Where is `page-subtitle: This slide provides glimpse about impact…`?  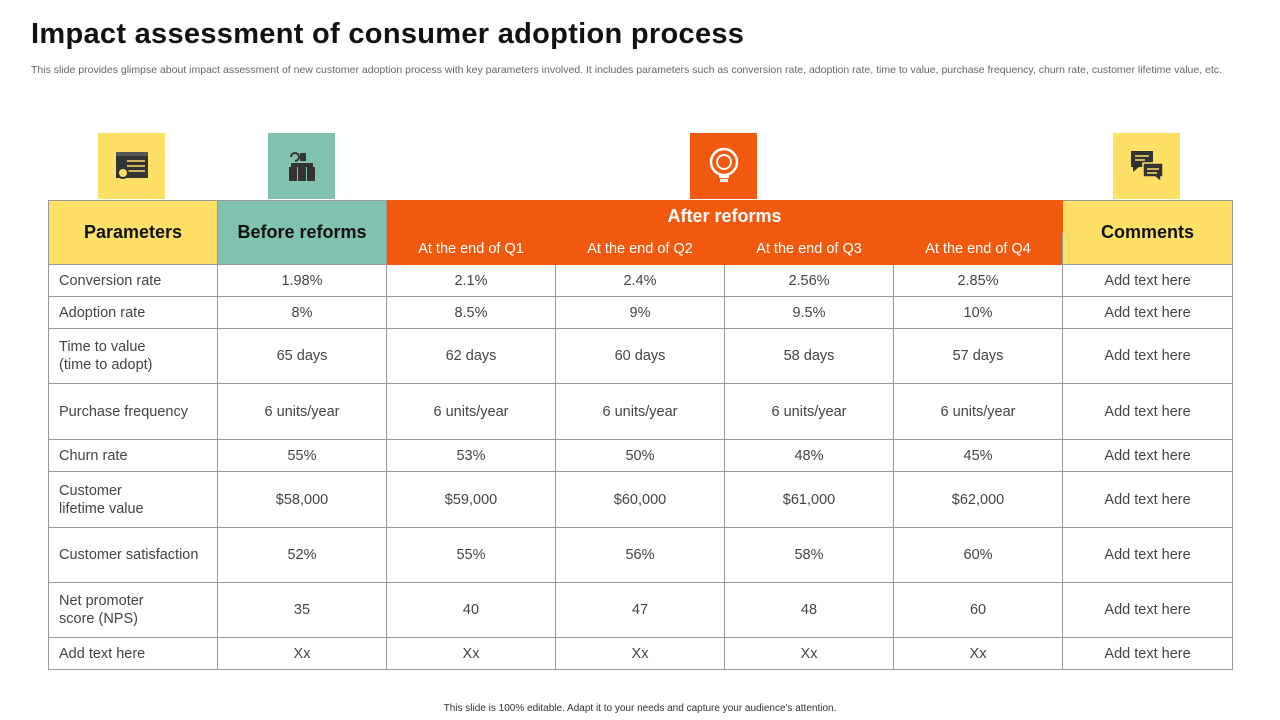 page-subtitle: This slide provides glimpse about impact… is located at coordinates (626, 70).